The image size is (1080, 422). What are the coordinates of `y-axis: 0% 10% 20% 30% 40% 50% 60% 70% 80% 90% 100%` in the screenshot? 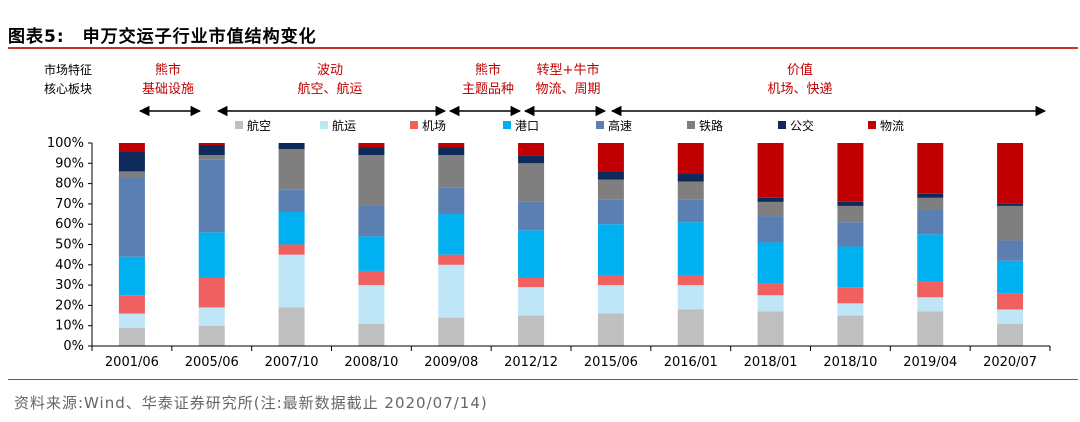 It's located at (70, 245).